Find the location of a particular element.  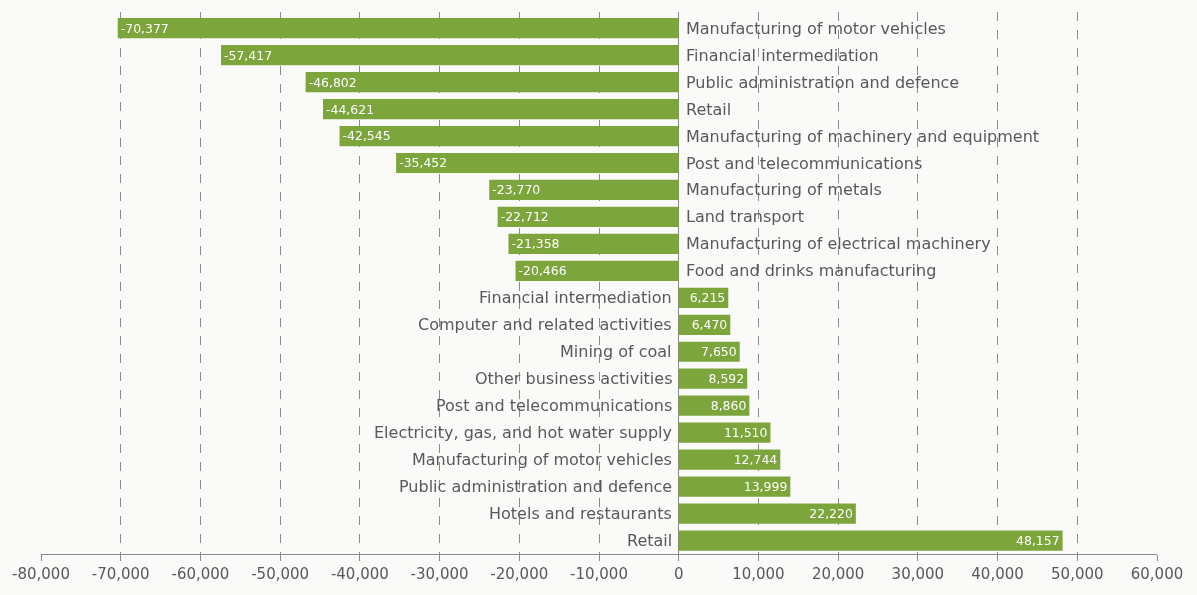

x-tick-label: 50,000 is located at coordinates (1077, 574).